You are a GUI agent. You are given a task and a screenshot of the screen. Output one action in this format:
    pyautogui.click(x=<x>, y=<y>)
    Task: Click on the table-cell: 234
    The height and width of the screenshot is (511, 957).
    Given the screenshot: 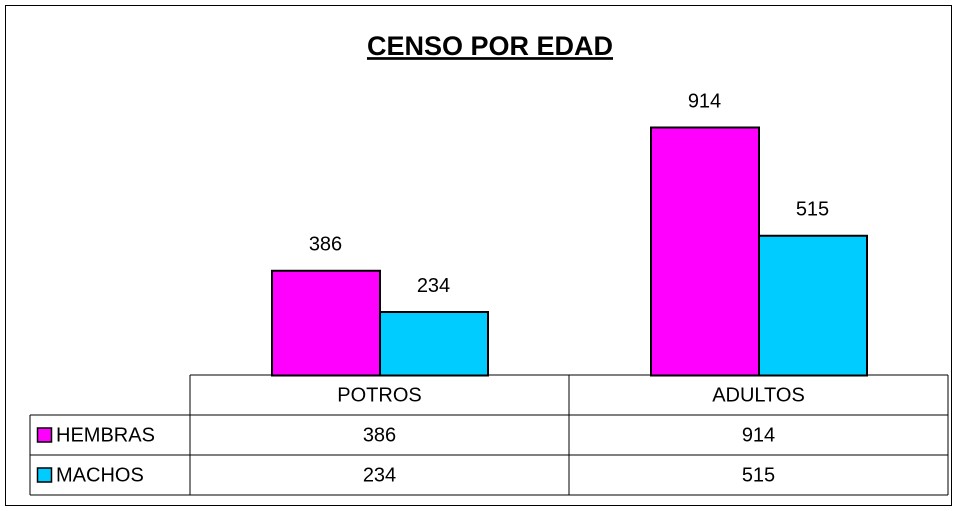 What is the action you would take?
    pyautogui.click(x=379, y=475)
    